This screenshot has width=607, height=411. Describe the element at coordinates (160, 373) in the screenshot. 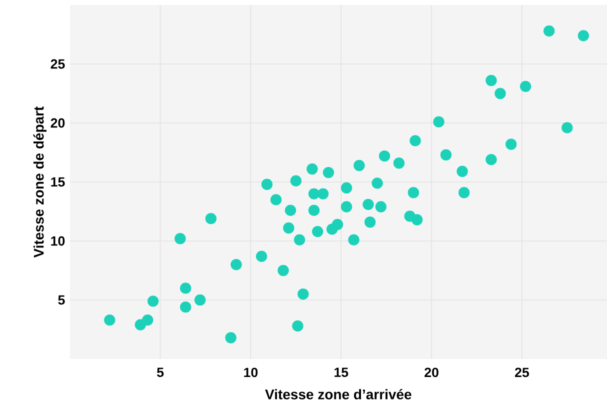

I see `x-tick-label: 5` at that location.